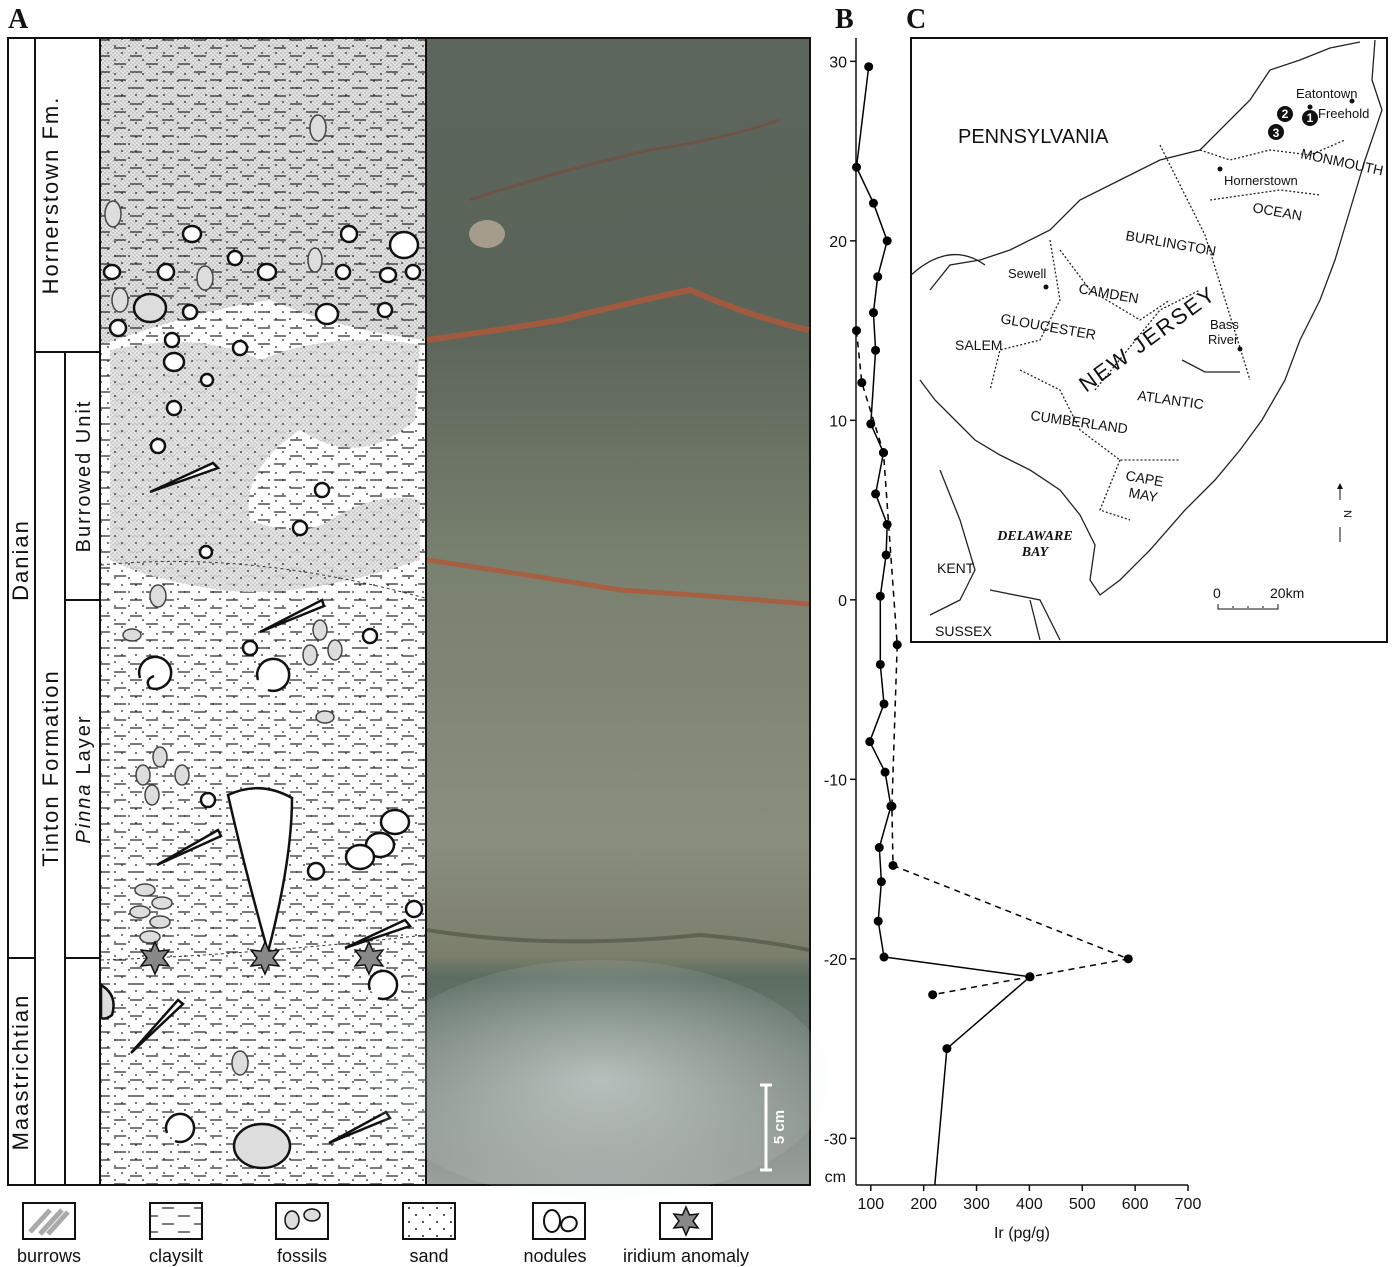 The image size is (1395, 1267). Describe the element at coordinates (835, 780) in the screenshot. I see `y-tick-label: -10` at that location.